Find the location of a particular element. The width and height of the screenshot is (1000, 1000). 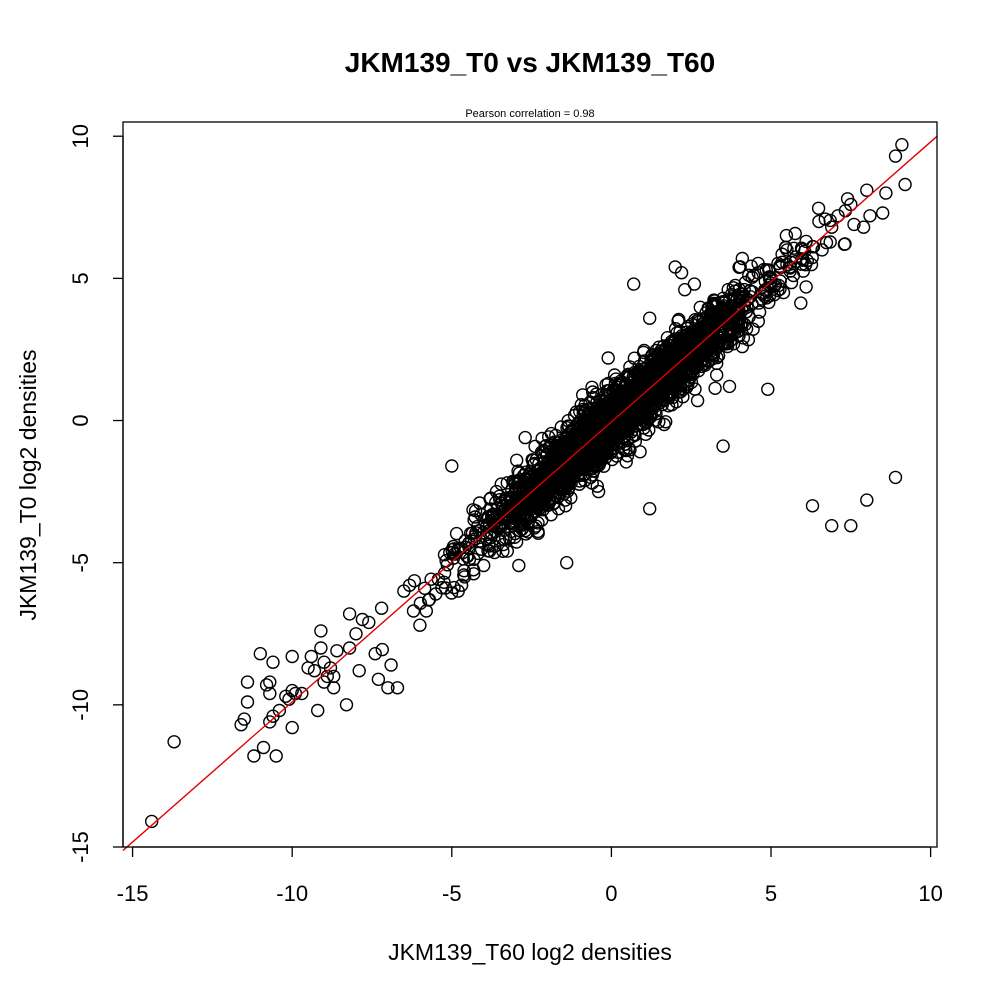

chart-title: JKM139_T0 vs JKM139_T60 is located at coordinates (530, 62).